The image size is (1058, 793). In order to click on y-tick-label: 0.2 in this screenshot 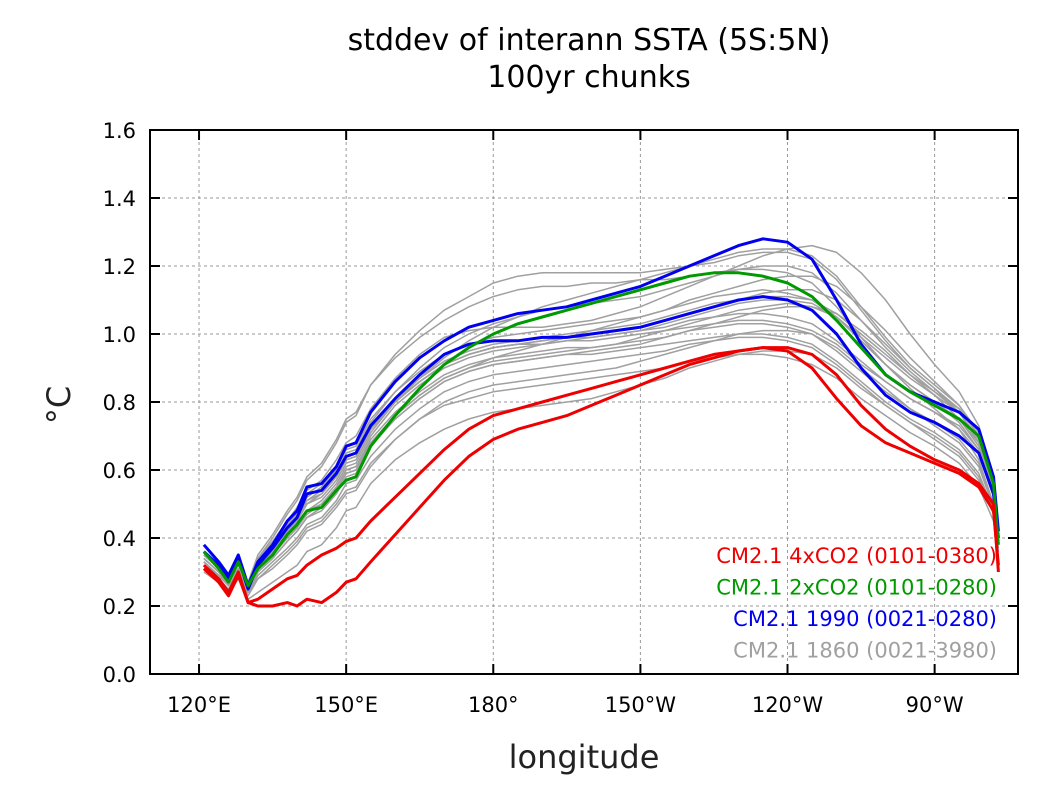, I will do `click(119, 607)`.